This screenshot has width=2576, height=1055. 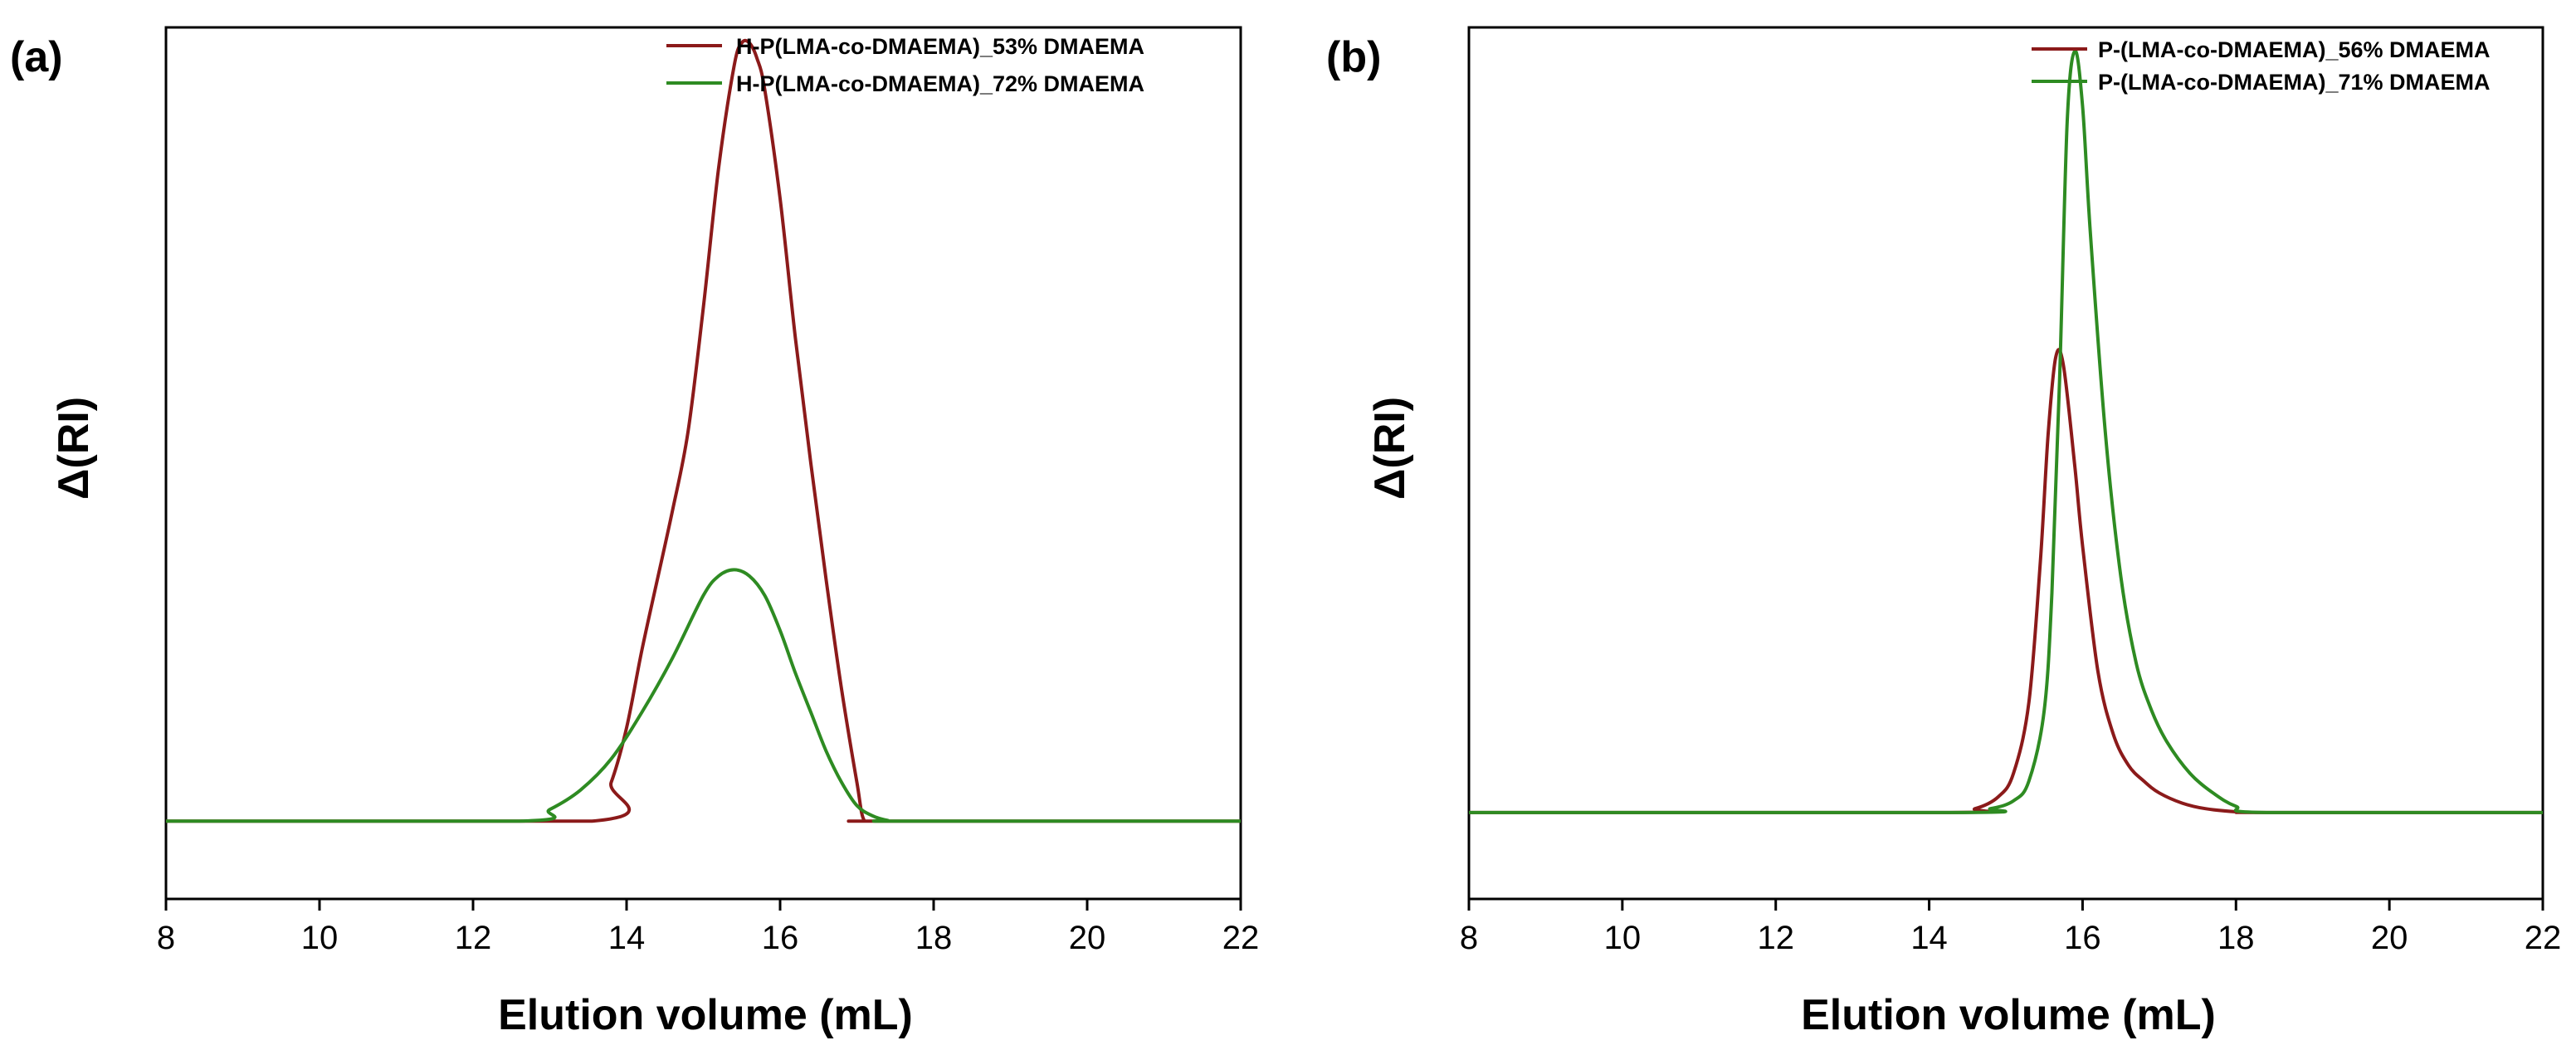 I want to click on x-tick-label-a-7: 22, so click(x=1241, y=938).